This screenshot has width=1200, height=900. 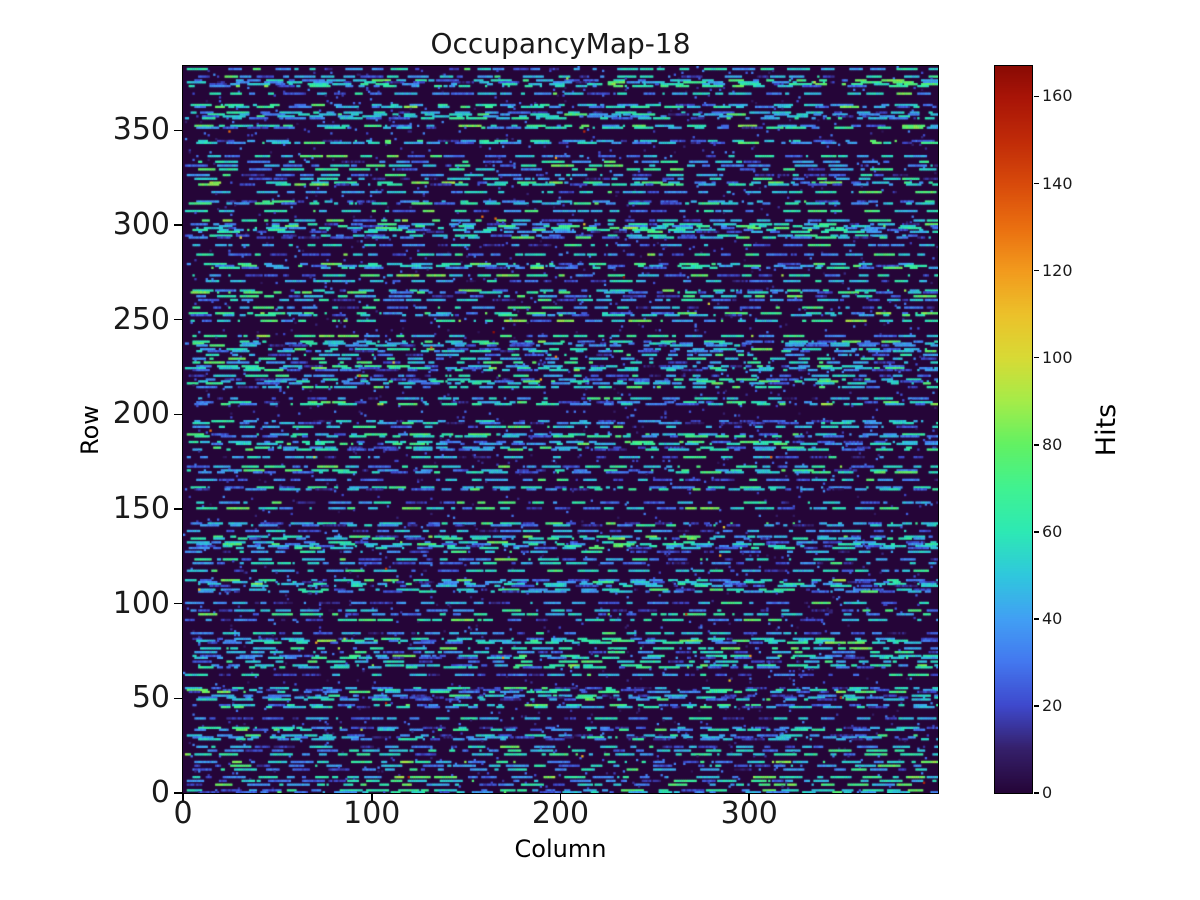 I want to click on colorbar-tick-label: 80, so click(x=1052, y=444).